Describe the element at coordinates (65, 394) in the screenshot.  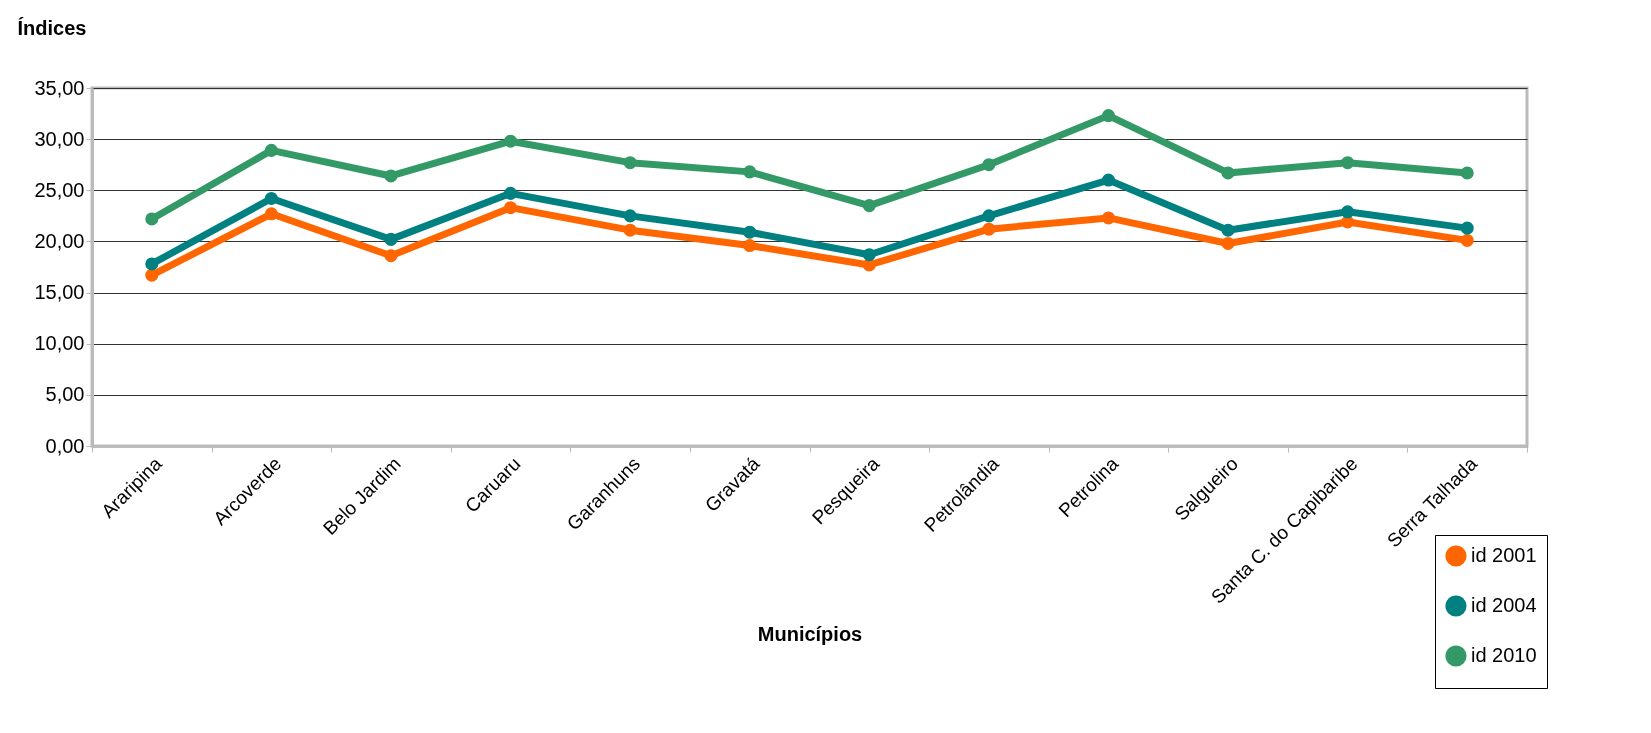
I see `y-tick-label: 5,00` at that location.